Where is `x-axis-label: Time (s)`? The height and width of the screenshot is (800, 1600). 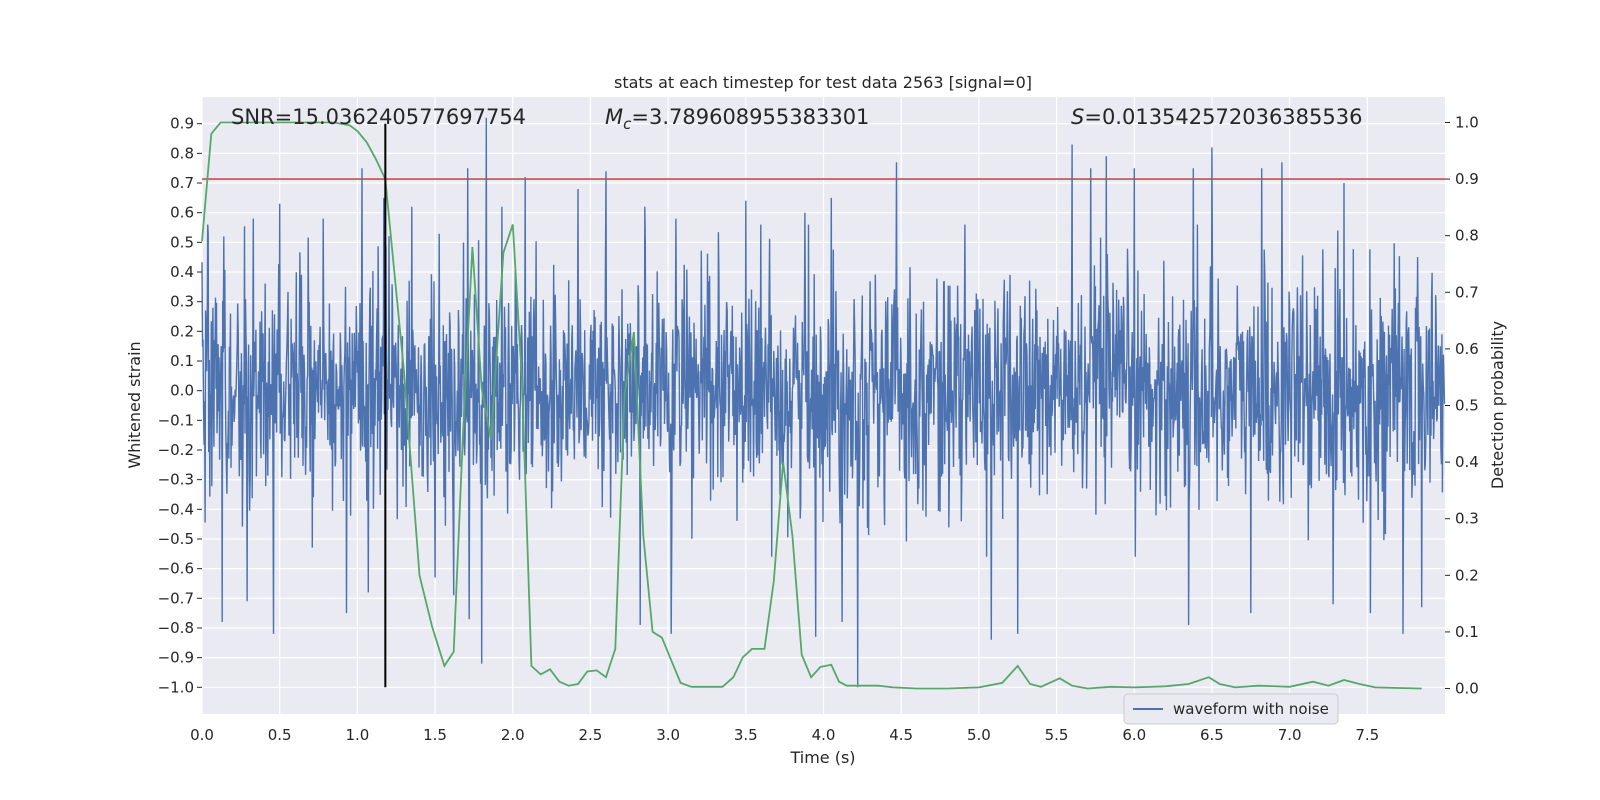
x-axis-label: Time (s) is located at coordinates (822, 757).